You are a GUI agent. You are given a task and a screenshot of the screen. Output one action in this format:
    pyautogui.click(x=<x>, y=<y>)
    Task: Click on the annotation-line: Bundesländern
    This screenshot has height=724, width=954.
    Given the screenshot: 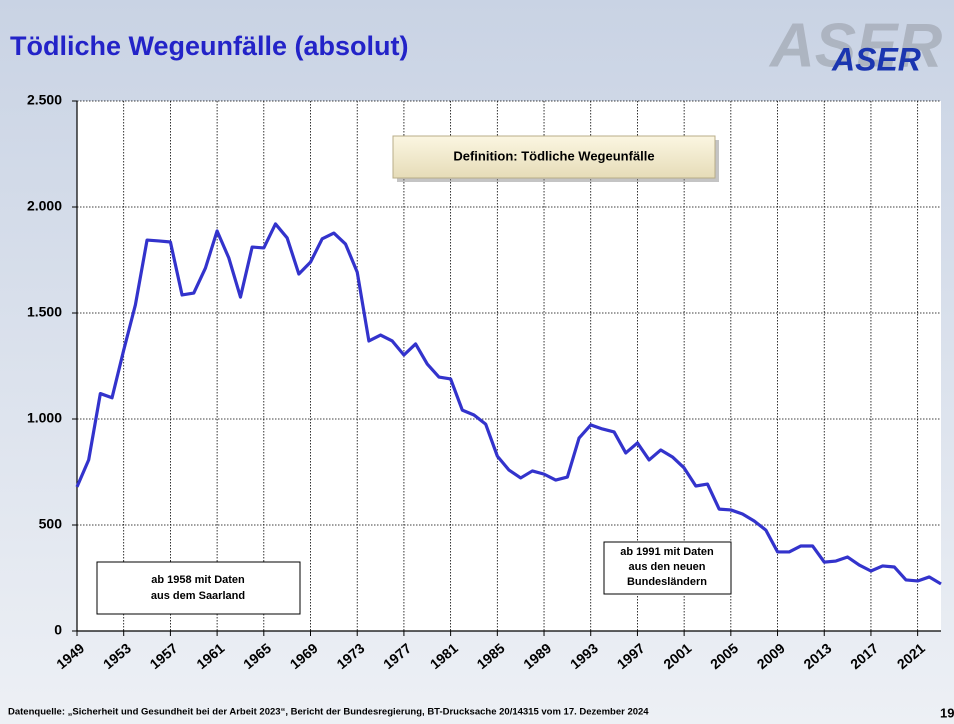 What is the action you would take?
    pyautogui.click(x=667, y=582)
    